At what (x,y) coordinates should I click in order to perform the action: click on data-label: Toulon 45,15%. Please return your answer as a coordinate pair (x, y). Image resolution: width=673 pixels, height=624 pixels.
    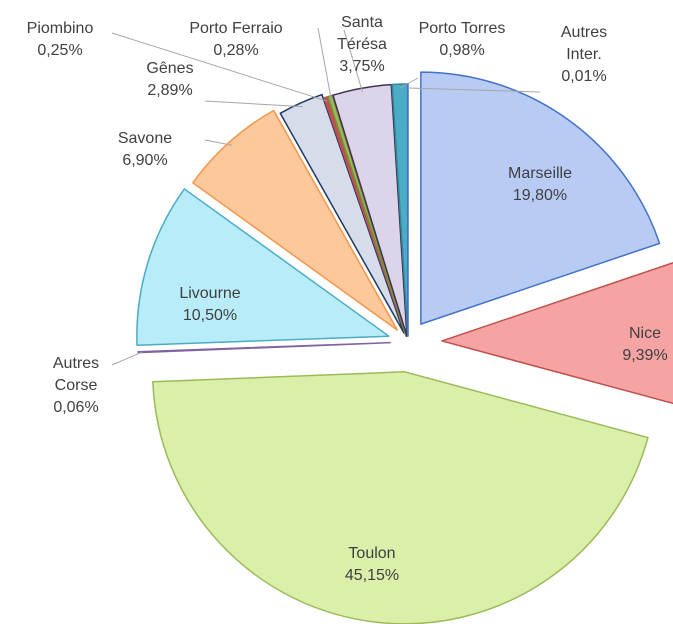
    Looking at the image, I should click on (372, 565).